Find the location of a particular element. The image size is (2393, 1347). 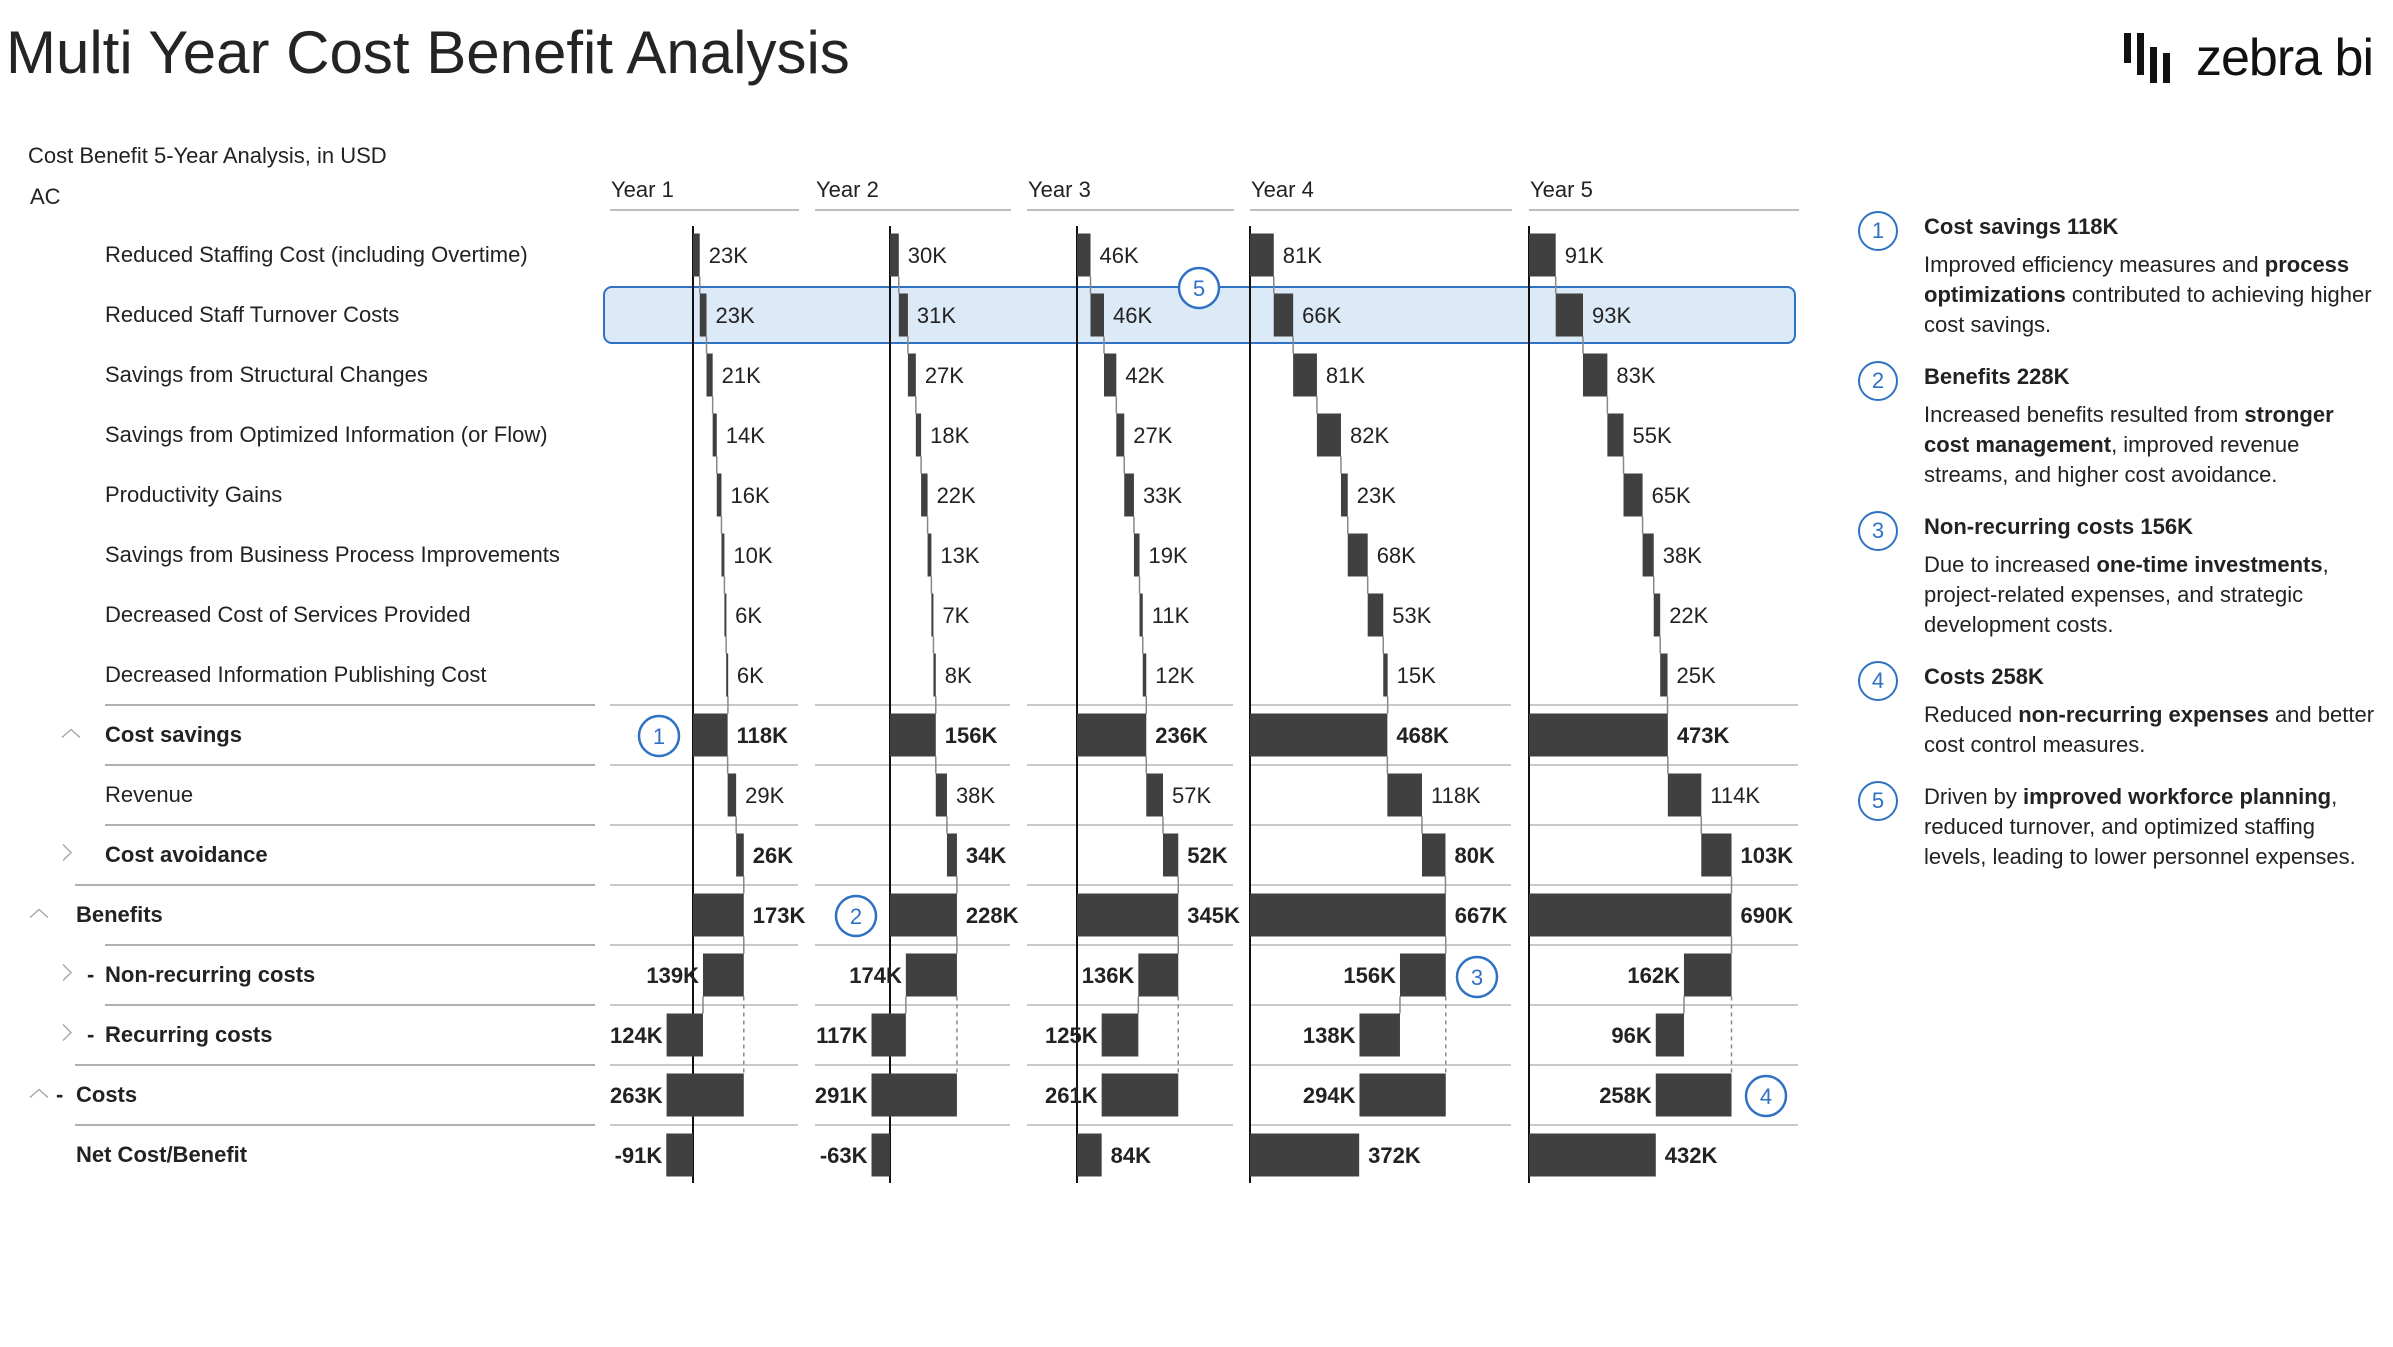

row-label: Benefits is located at coordinates (119, 914).